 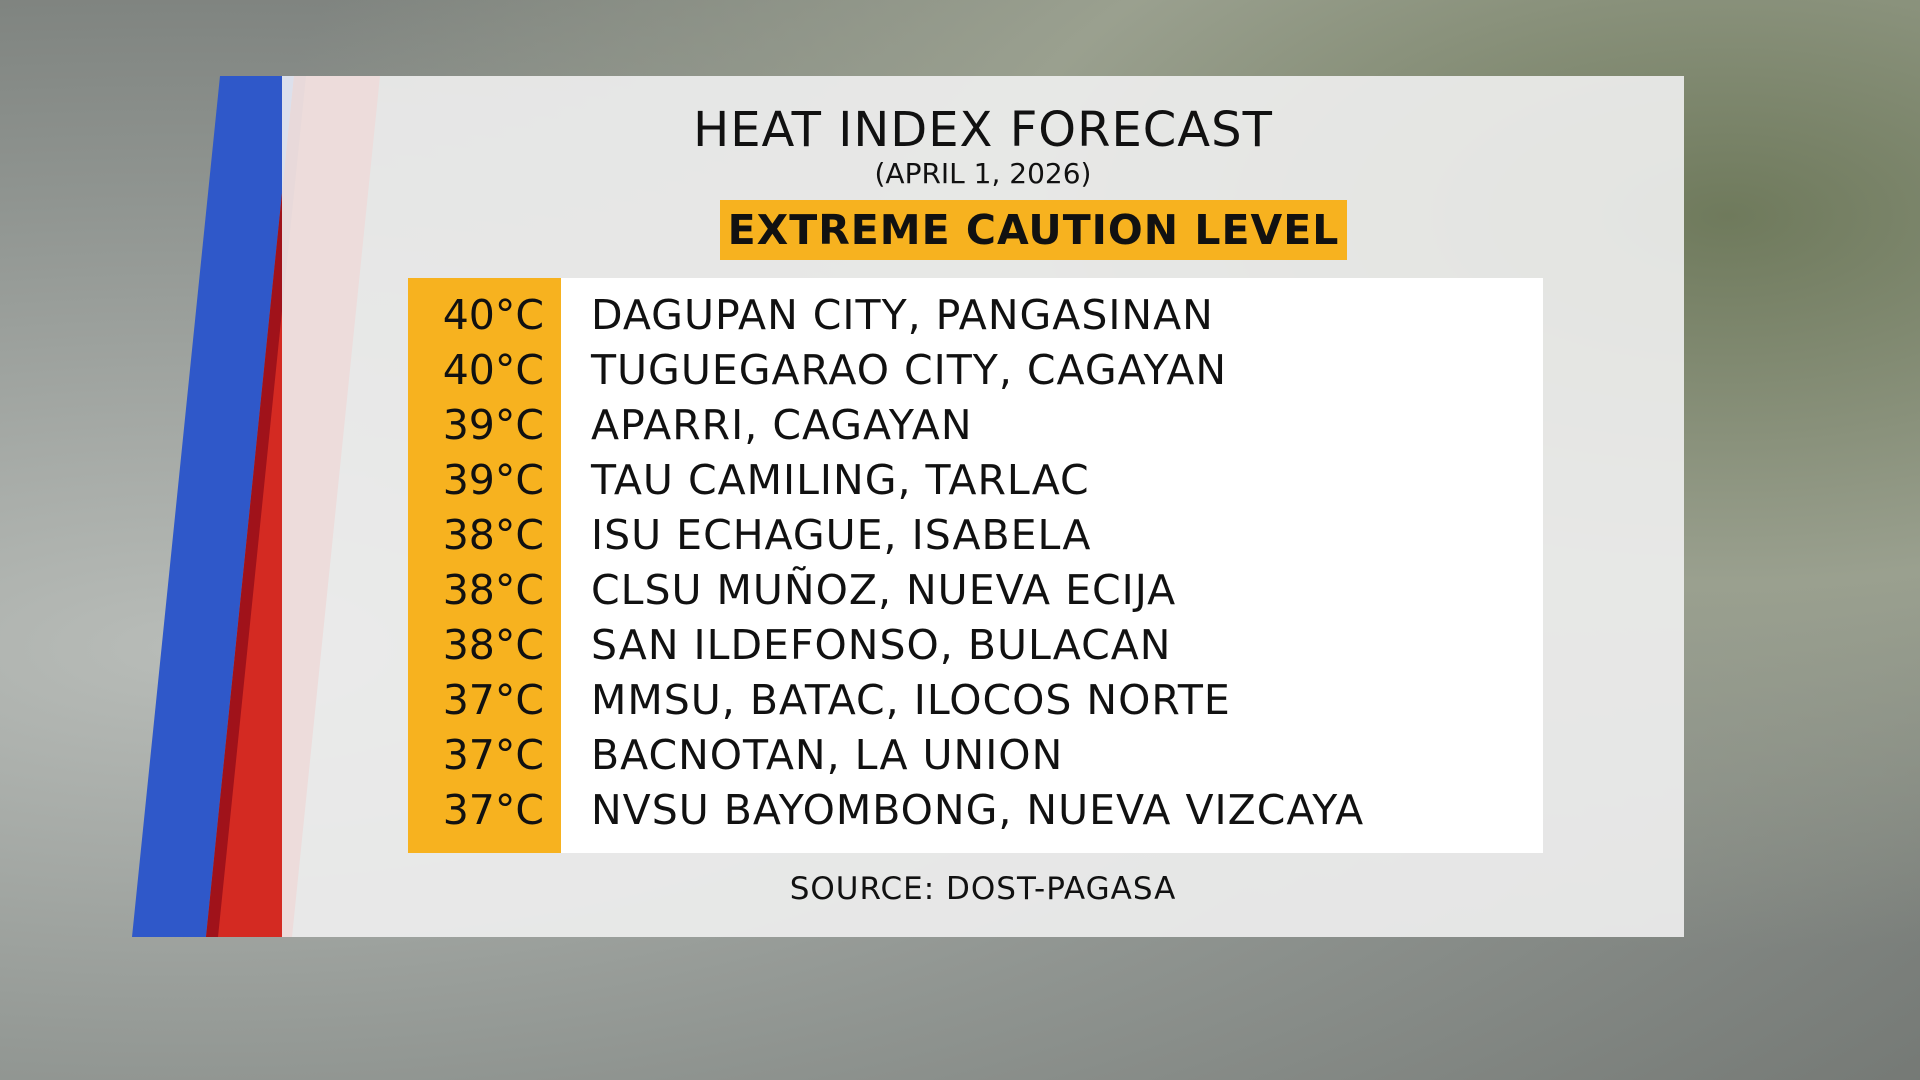 I want to click on date: (APRIL 1, 2026), so click(x=983, y=173).